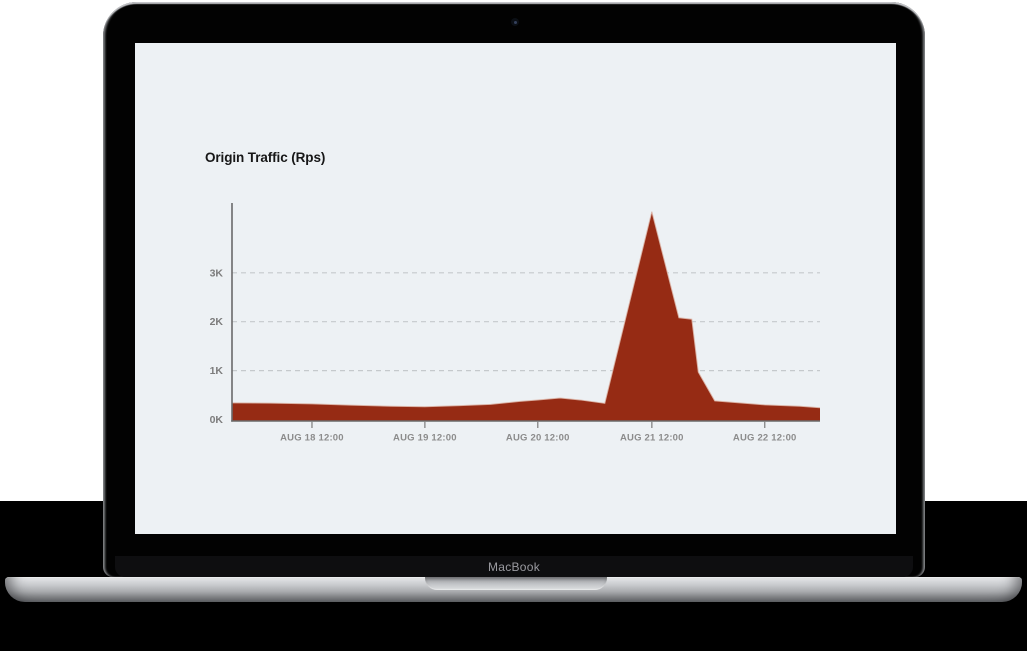 Image resolution: width=1027 pixels, height=651 pixels. I want to click on x-tick-label: AUG 20 12:00, so click(538, 438).